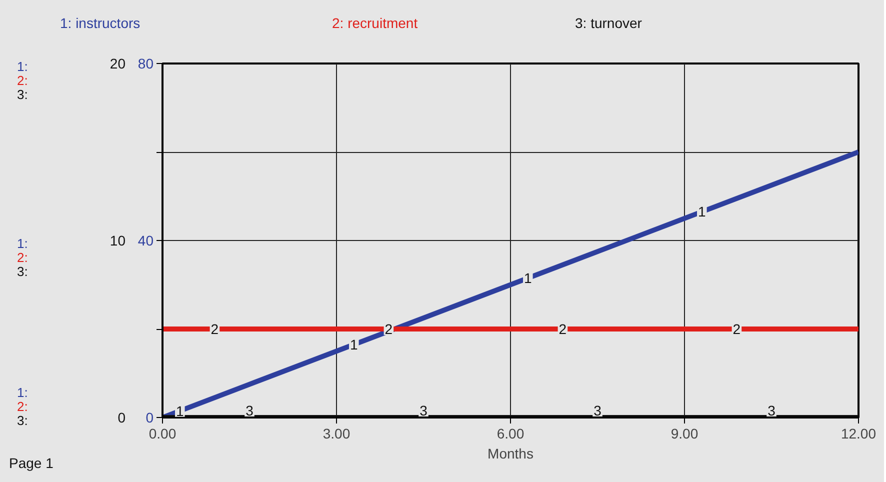 Image resolution: width=886 pixels, height=482 pixels. What do you see at coordinates (118, 64) in the screenshot?
I see `y2-tick-label: 20` at bounding box center [118, 64].